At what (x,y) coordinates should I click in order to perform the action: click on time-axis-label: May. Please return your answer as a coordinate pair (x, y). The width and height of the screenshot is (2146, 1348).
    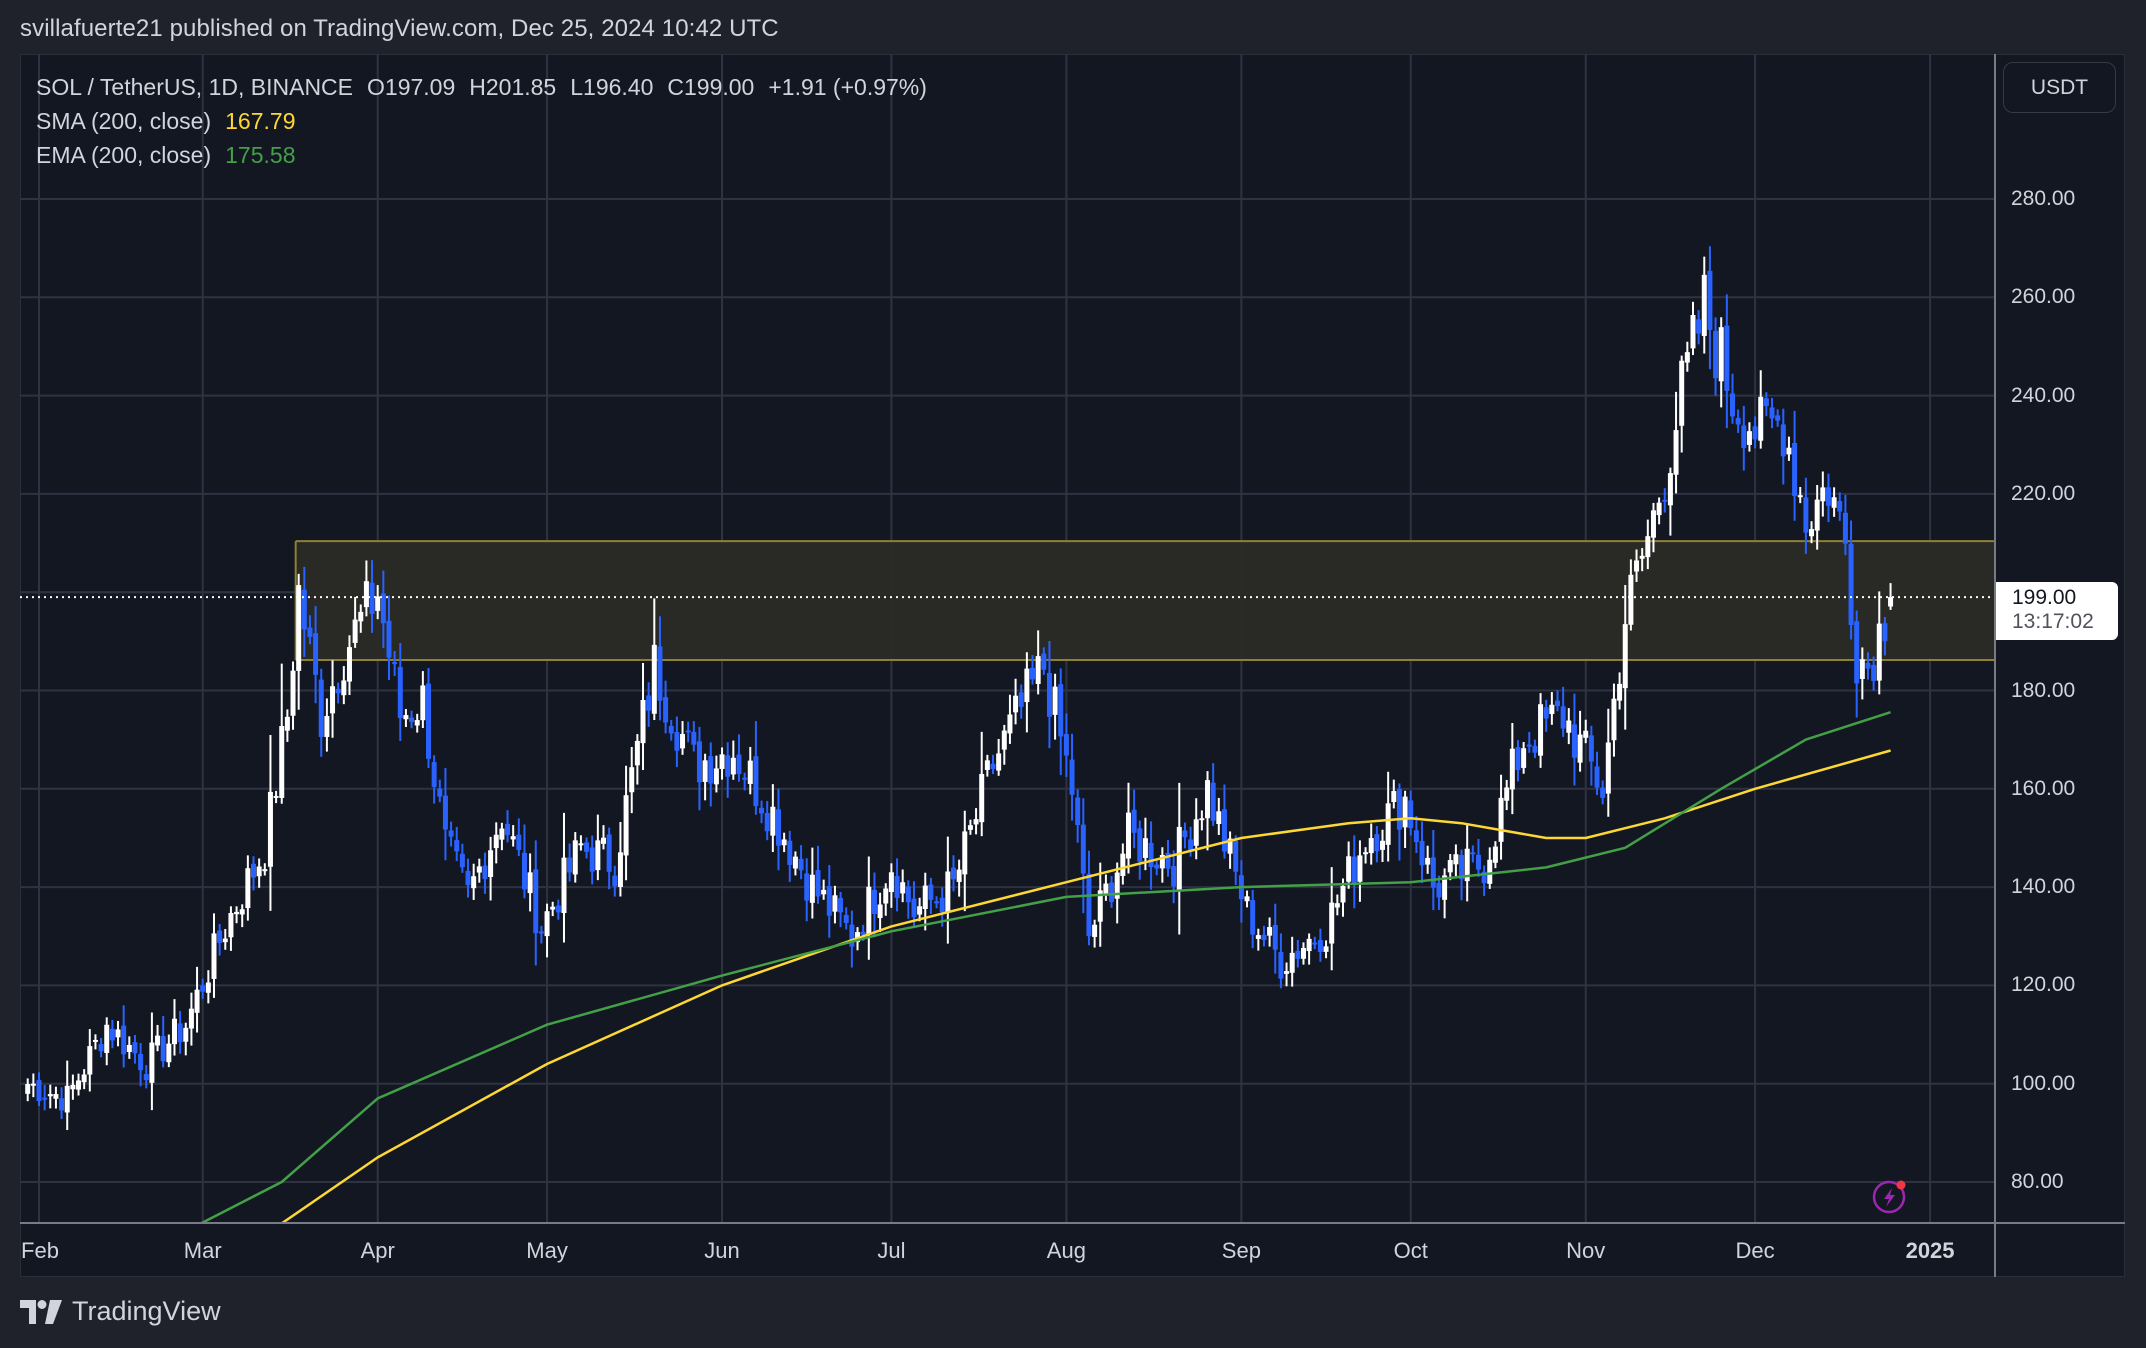
    Looking at the image, I should click on (547, 1250).